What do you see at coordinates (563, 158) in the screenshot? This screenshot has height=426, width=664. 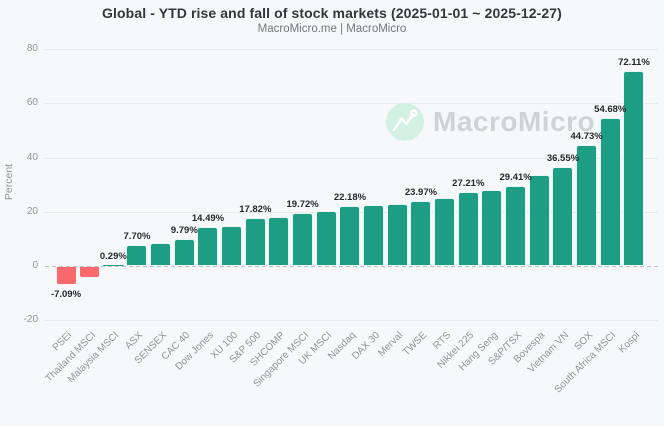 I see `bar-value-label: 36.55%` at bounding box center [563, 158].